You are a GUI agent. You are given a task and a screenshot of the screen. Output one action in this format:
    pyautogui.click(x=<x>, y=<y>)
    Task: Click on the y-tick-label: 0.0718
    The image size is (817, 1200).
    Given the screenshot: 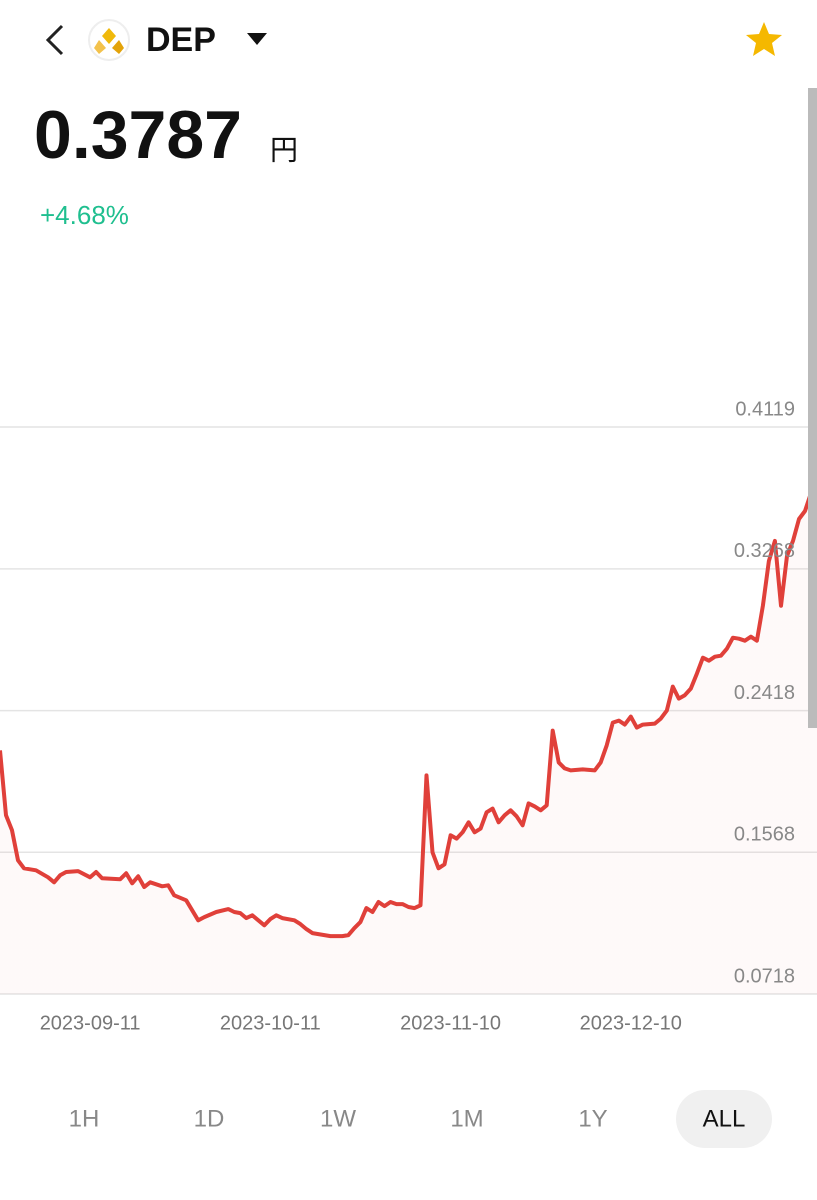 What is the action you would take?
    pyautogui.click(x=764, y=976)
    